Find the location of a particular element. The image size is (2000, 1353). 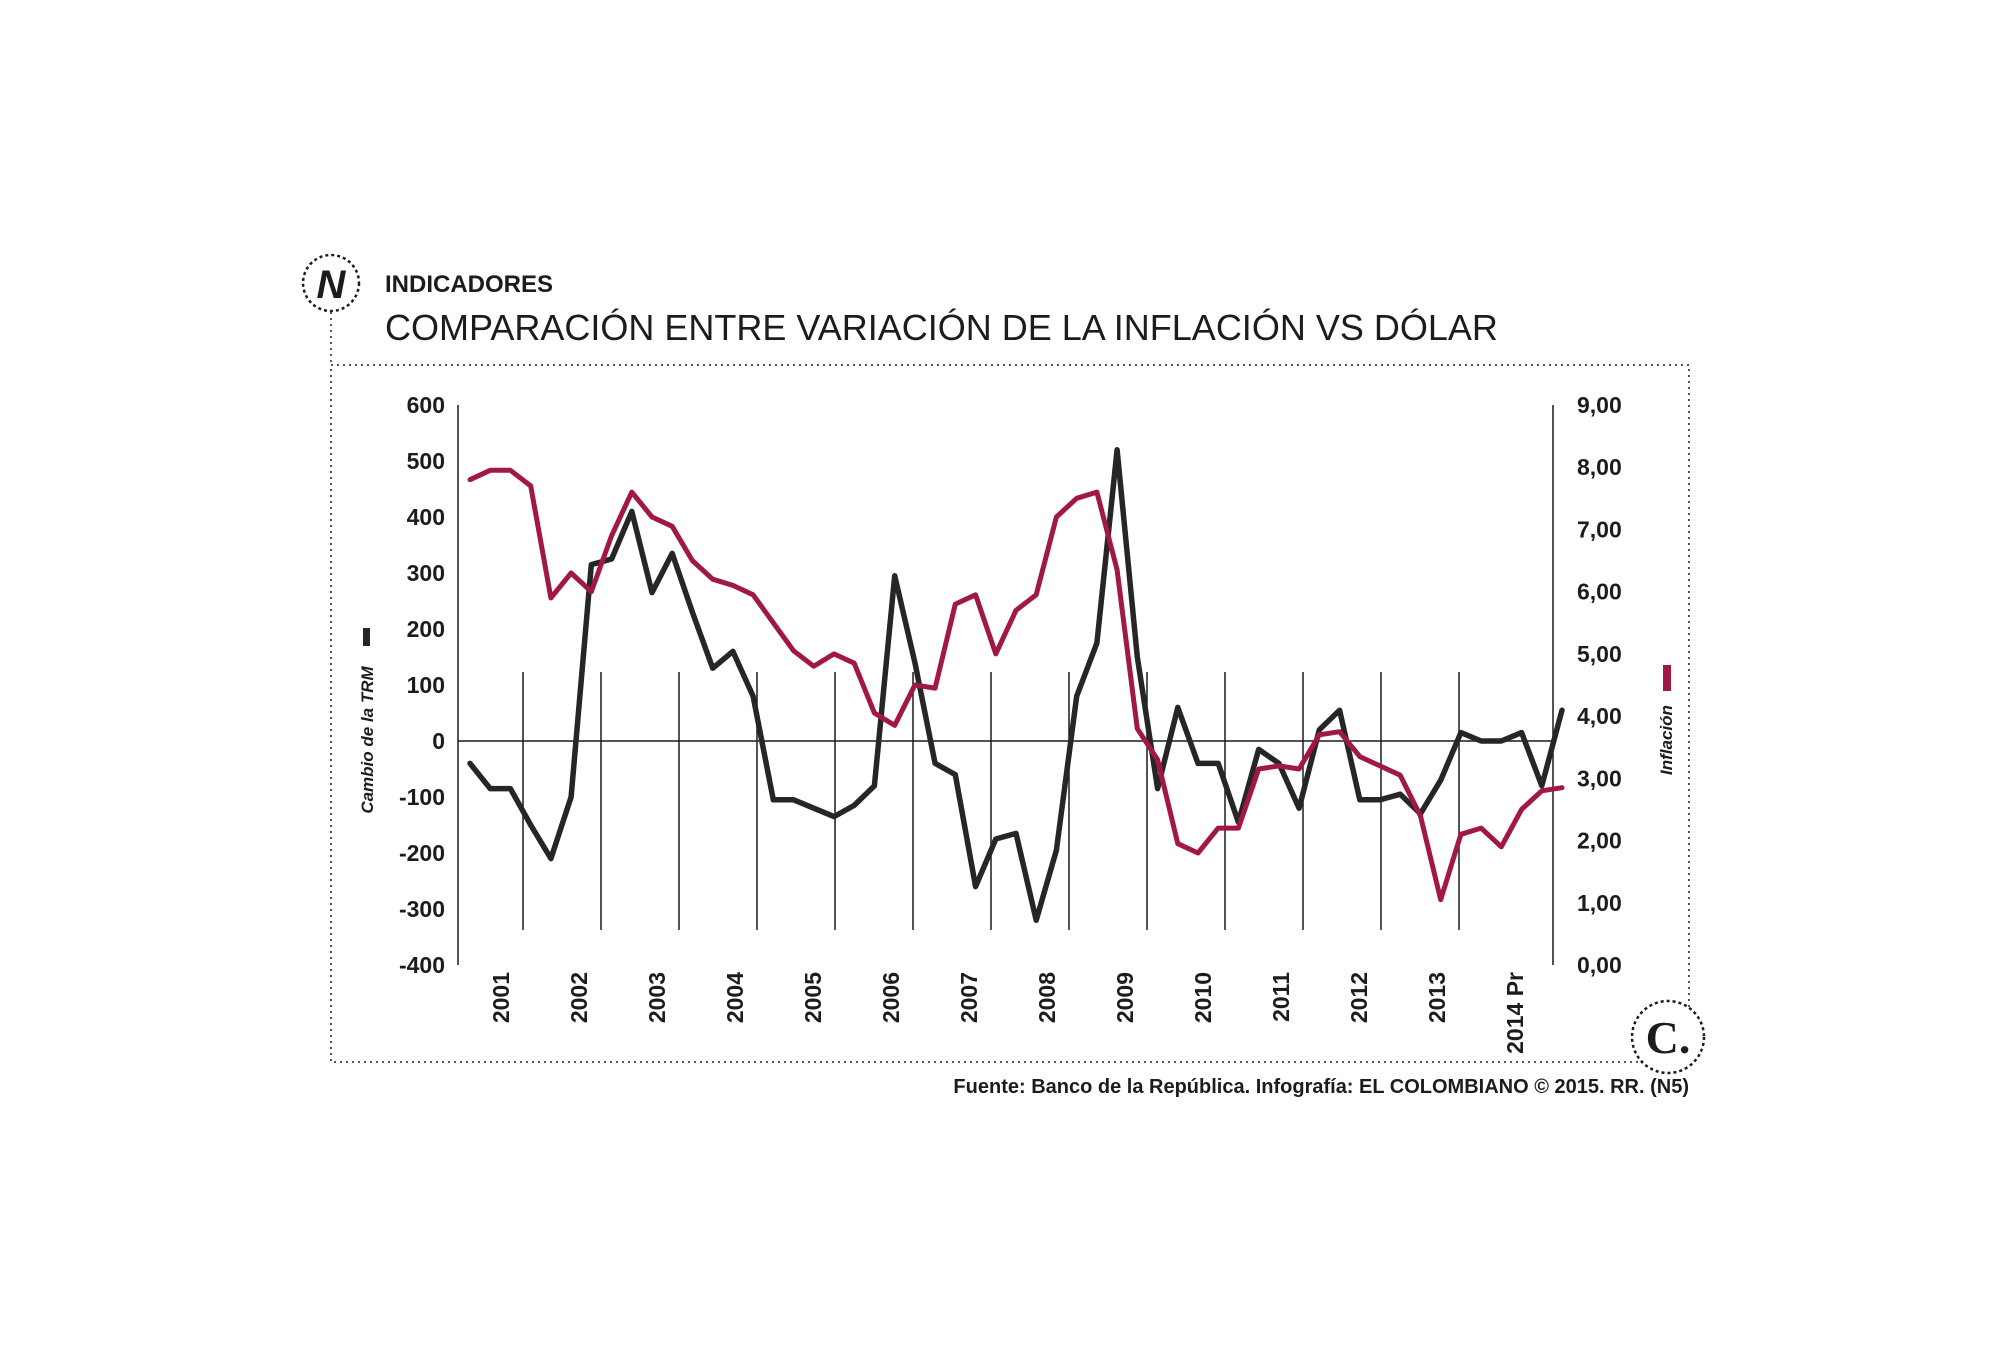

x-tick-label: 2003 is located at coordinates (657, 997).